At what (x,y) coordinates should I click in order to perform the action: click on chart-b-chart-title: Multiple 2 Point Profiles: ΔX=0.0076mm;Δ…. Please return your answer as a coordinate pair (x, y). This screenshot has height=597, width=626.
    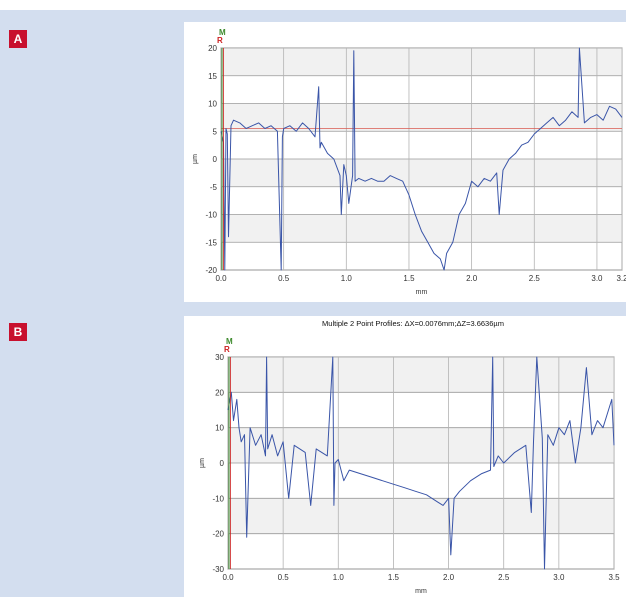
    Looking at the image, I should click on (413, 323).